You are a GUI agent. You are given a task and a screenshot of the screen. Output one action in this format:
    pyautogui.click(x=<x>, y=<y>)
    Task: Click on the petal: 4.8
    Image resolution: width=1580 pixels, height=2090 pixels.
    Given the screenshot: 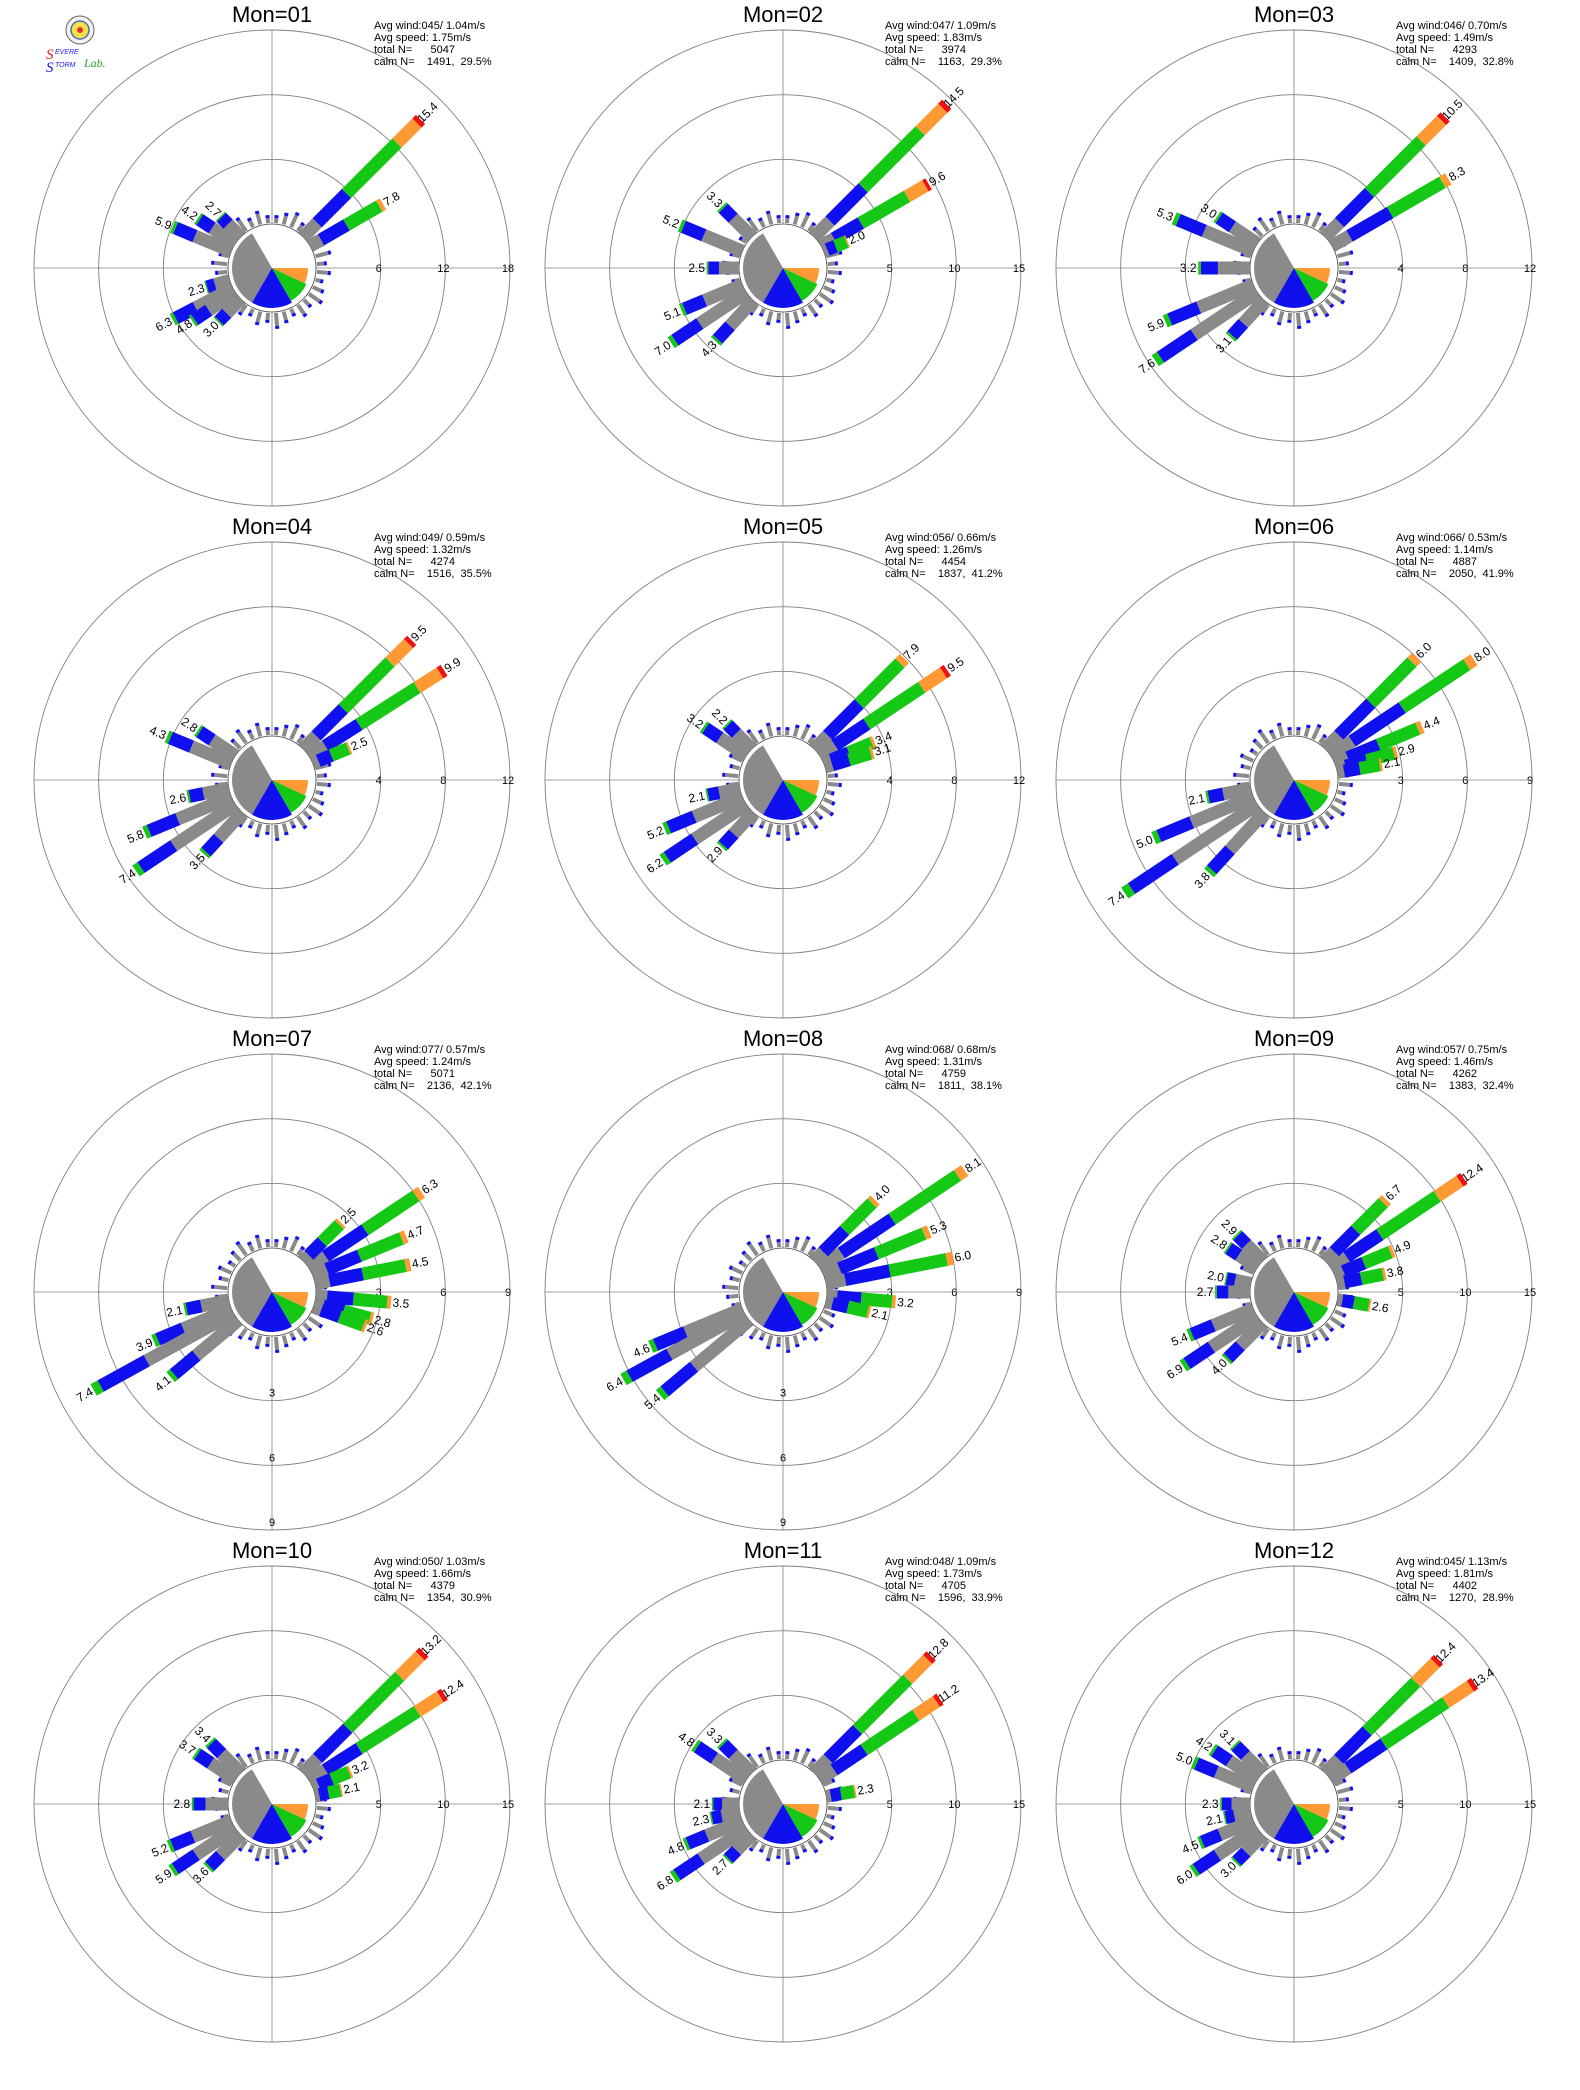 What is the action you would take?
    pyautogui.click(x=705, y=1836)
    